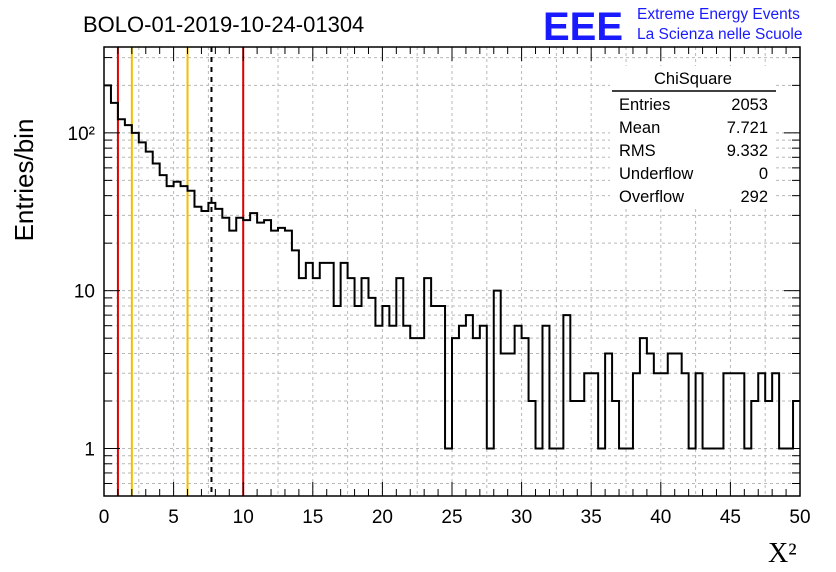  I want to click on x-tick-label: 0, so click(104, 517).